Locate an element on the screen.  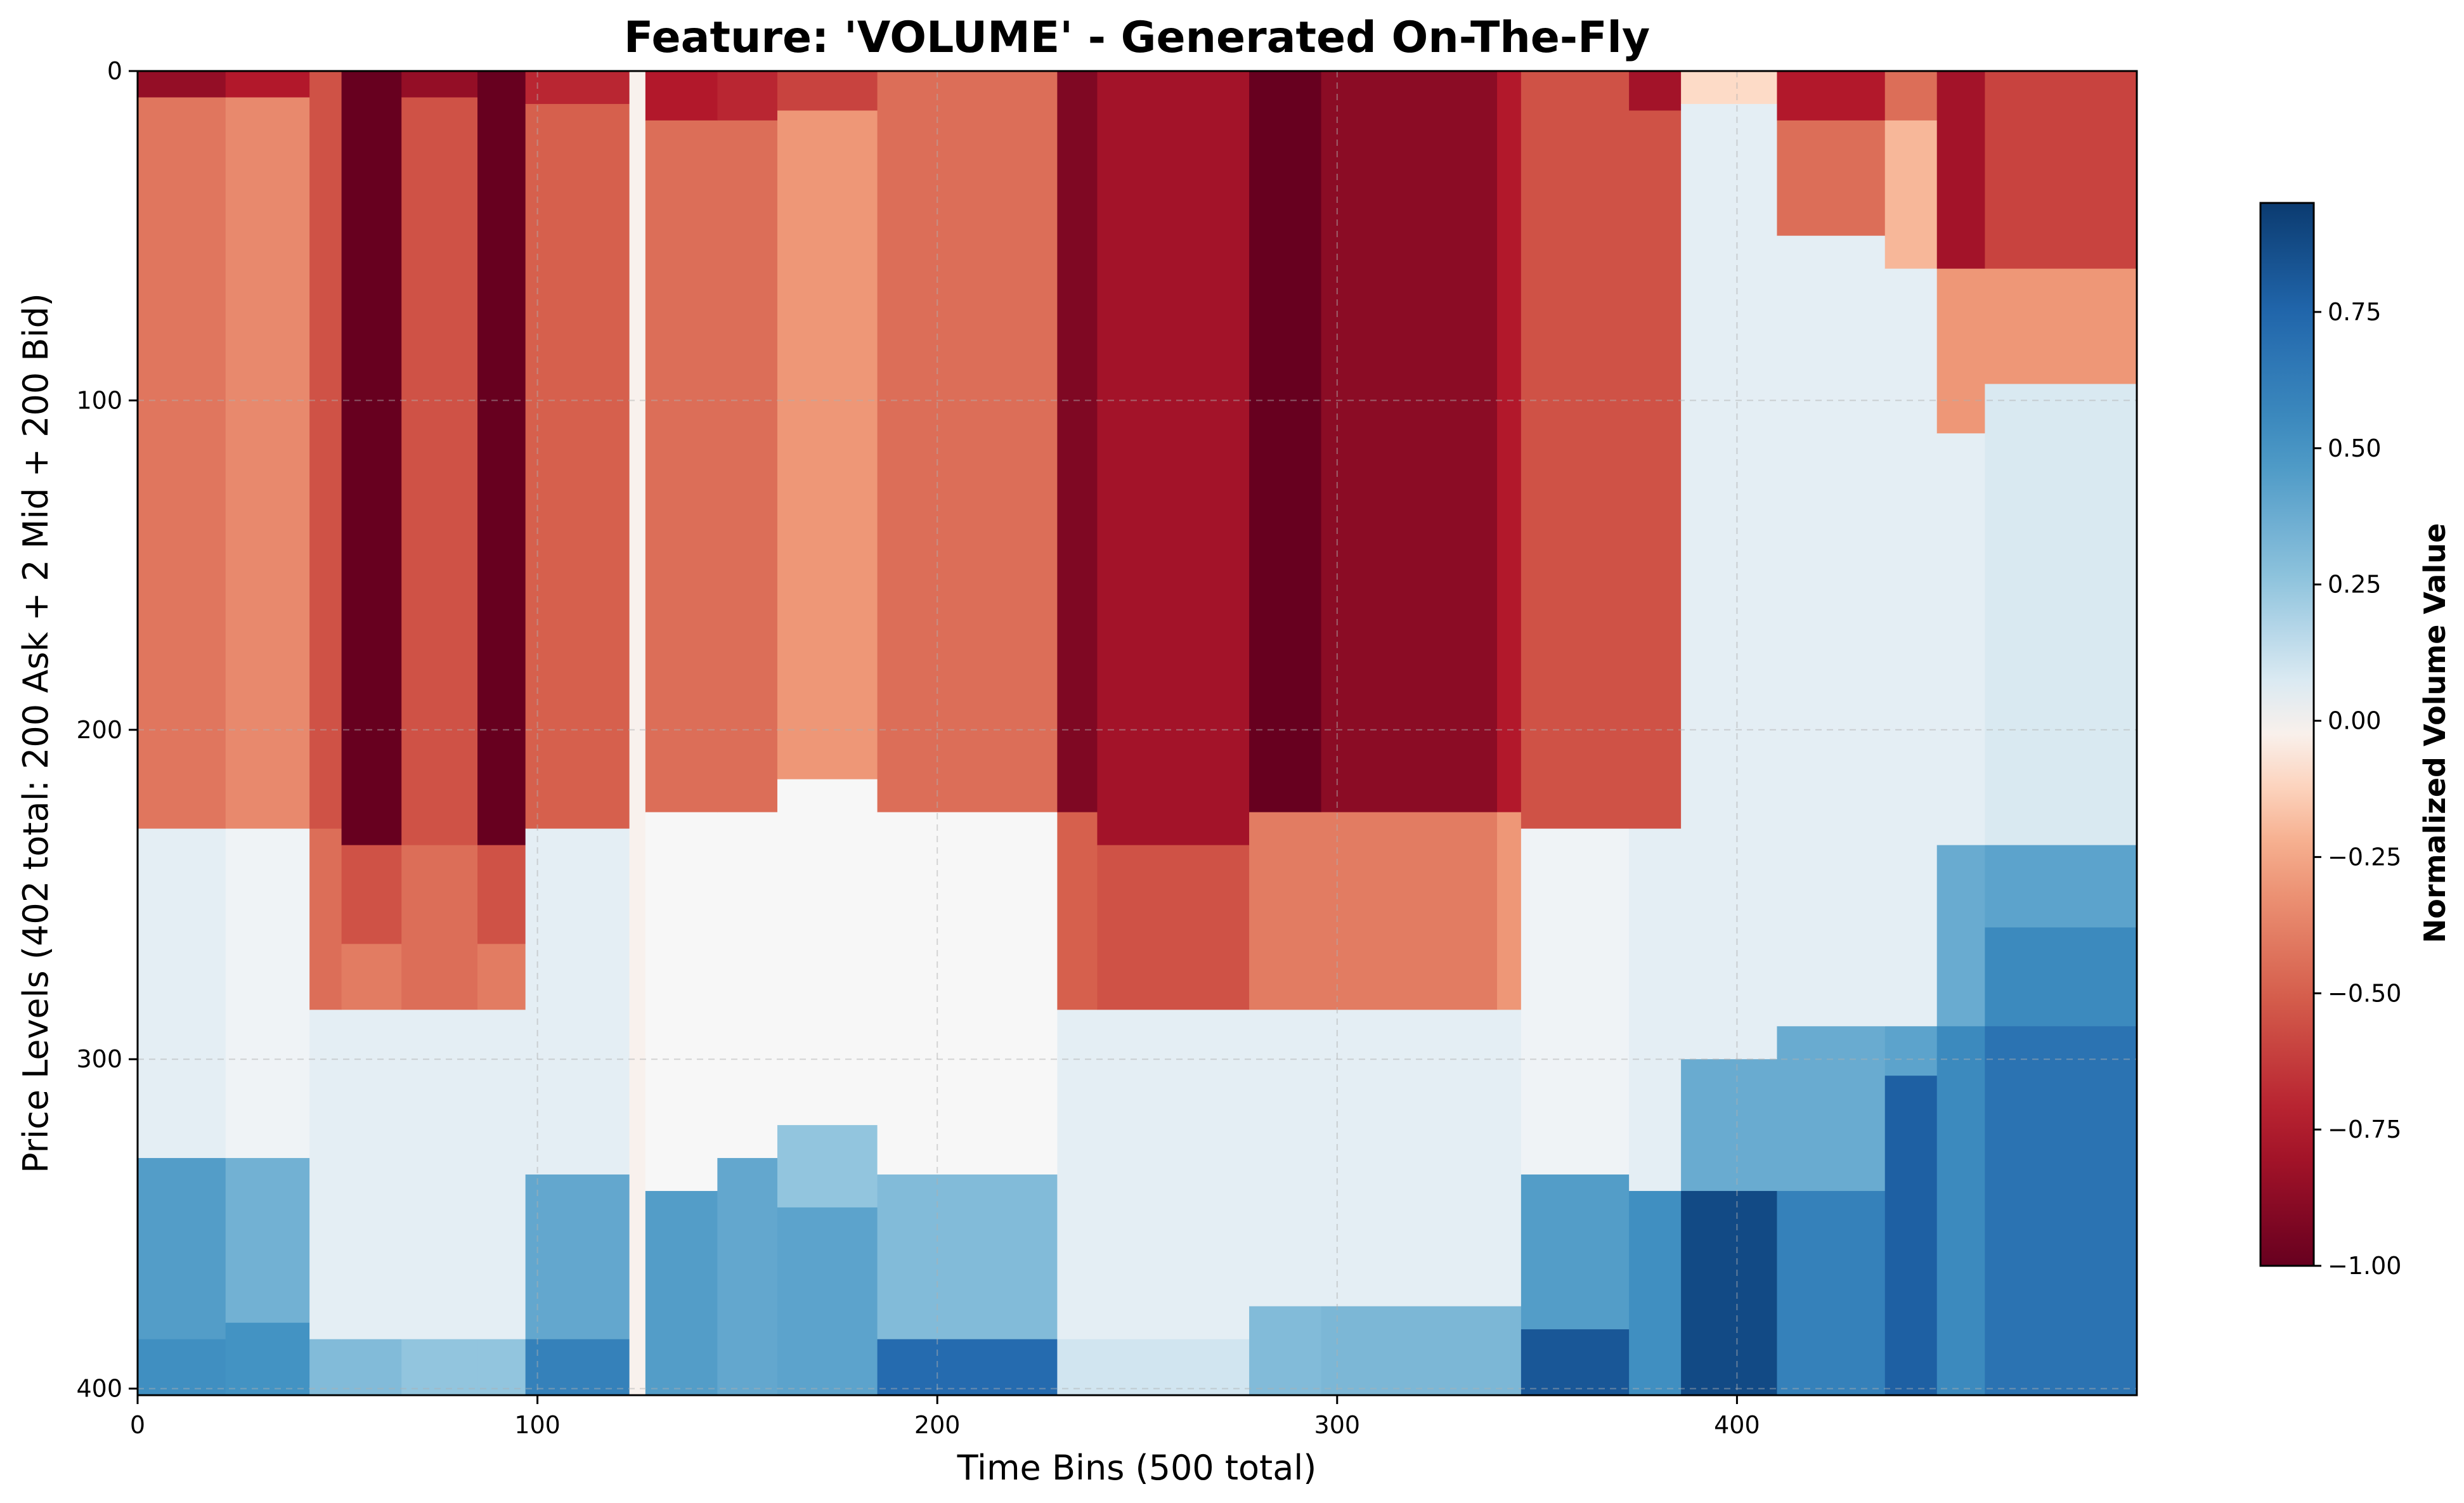
colorbar-tick-label: 0.75 is located at coordinates (2355, 312).